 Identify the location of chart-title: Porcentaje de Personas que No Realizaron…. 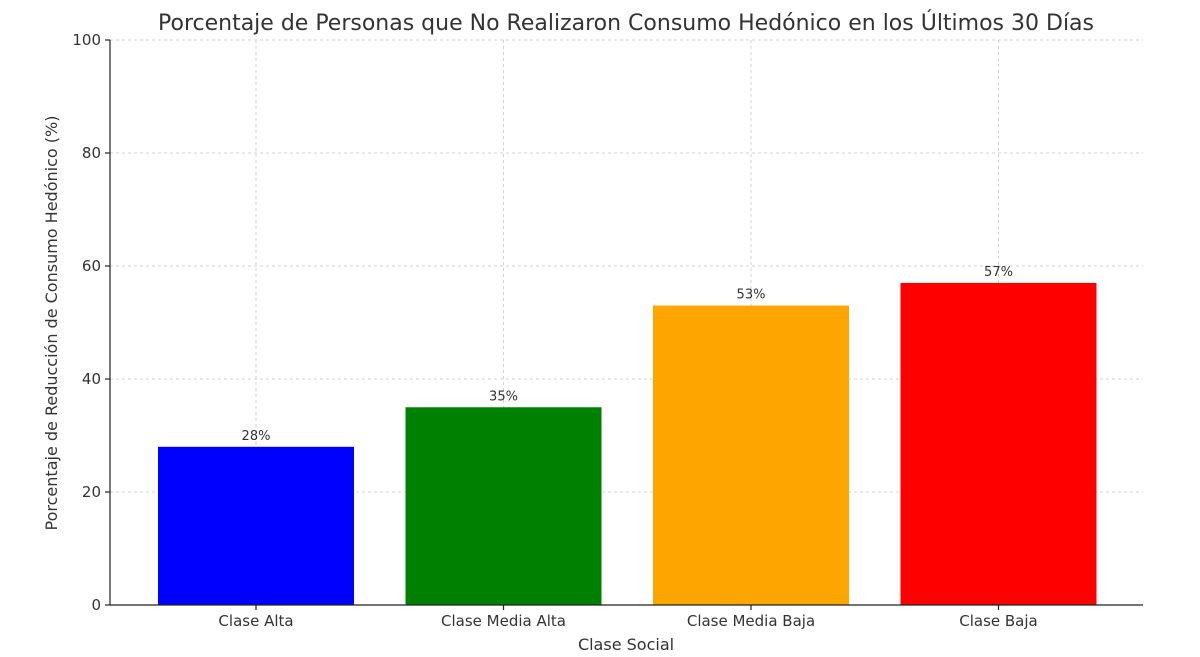
(626, 23).